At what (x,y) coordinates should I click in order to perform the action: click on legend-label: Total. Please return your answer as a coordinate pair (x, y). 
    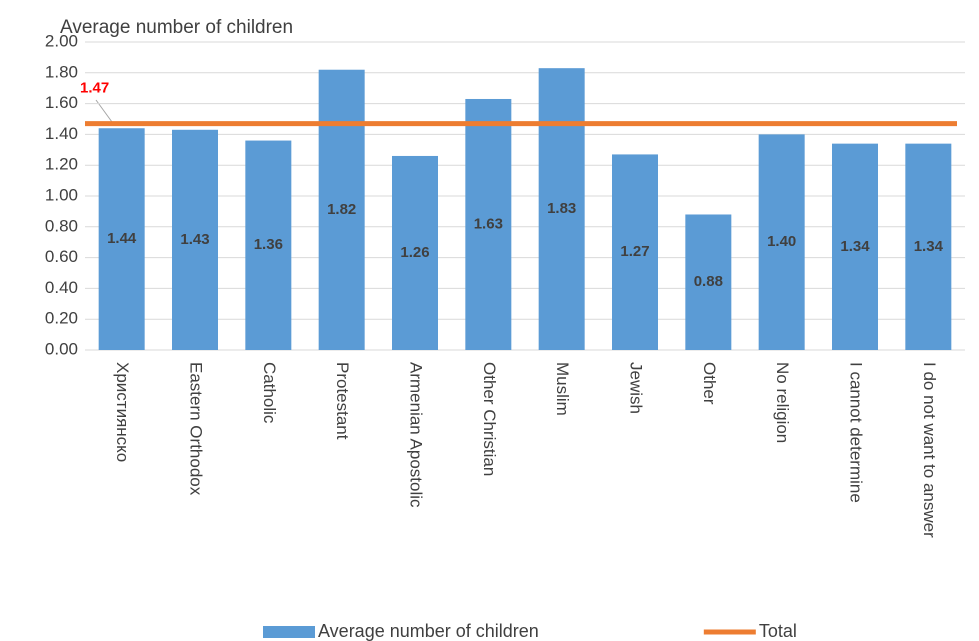
    Looking at the image, I should click on (778, 631).